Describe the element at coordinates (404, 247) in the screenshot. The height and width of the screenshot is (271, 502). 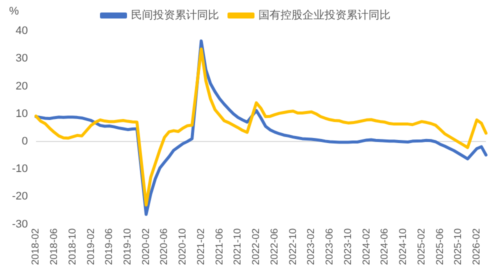
I see `x-tick-label: 2024-10` at that location.